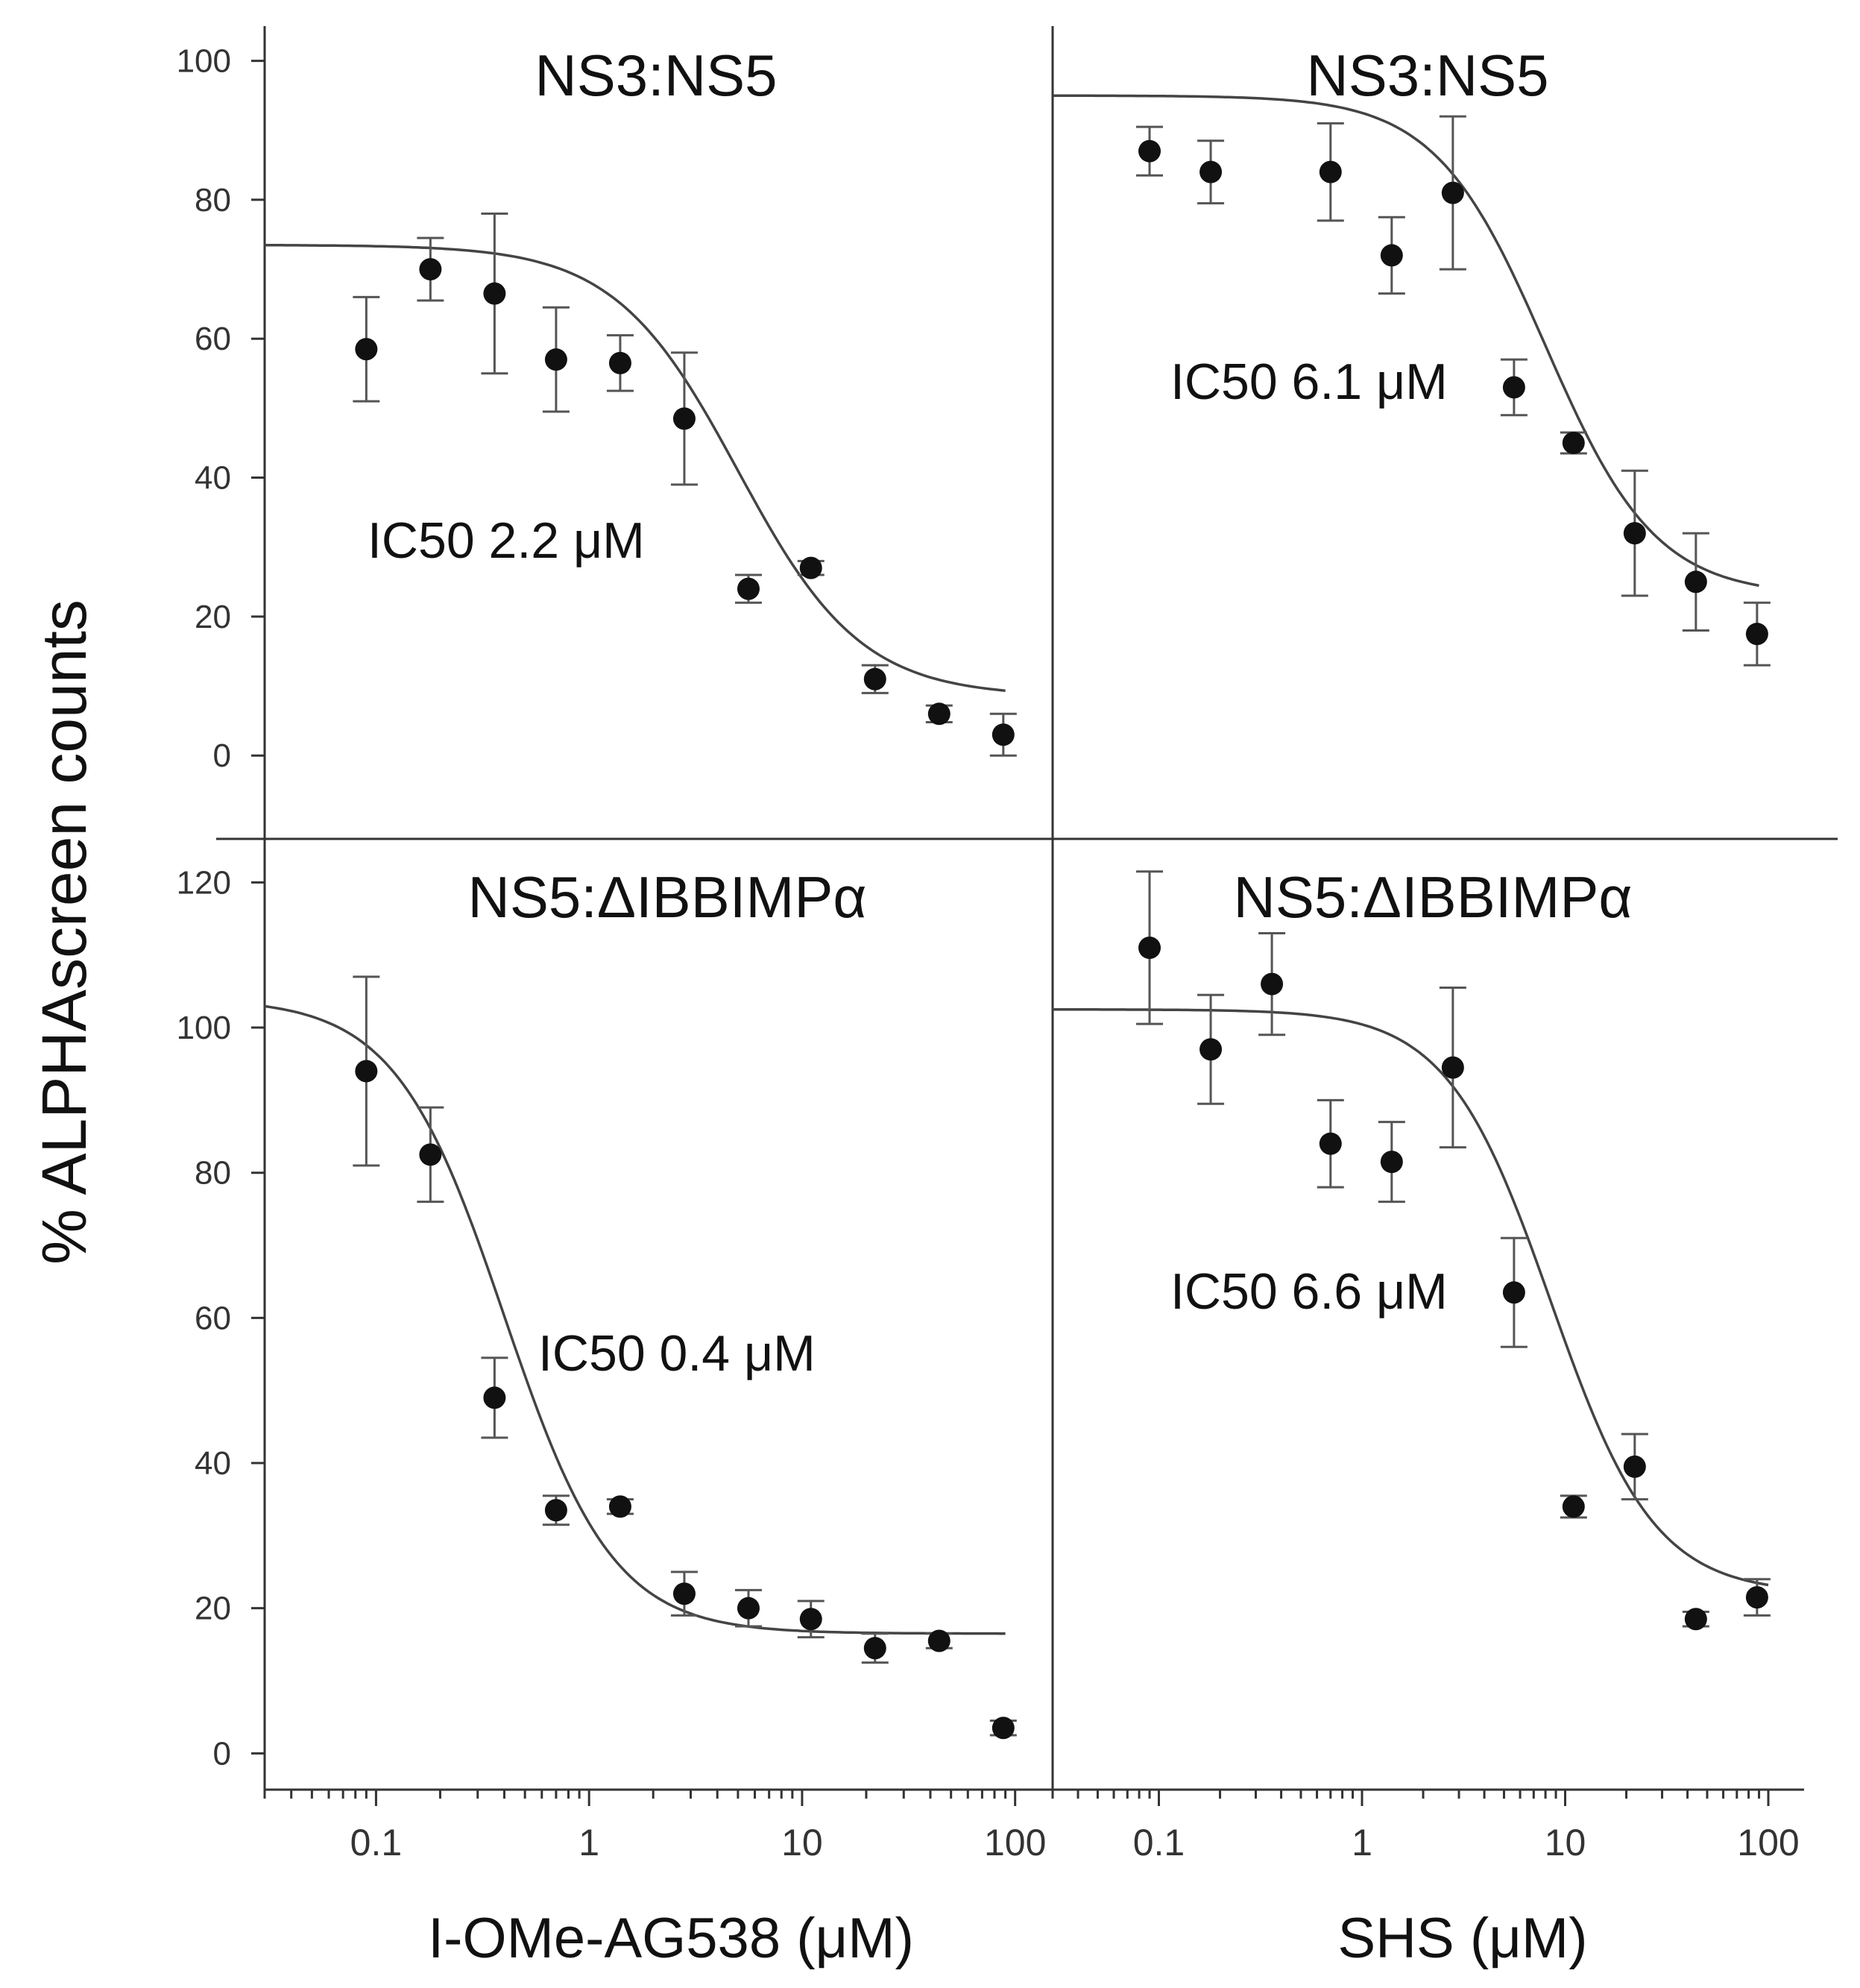 Image resolution: width=1860 pixels, height=1988 pixels. I want to click on panel-ns3-ns5-shs: NS3:NS5 IC50 6.1 μM, so click(1412, 355).